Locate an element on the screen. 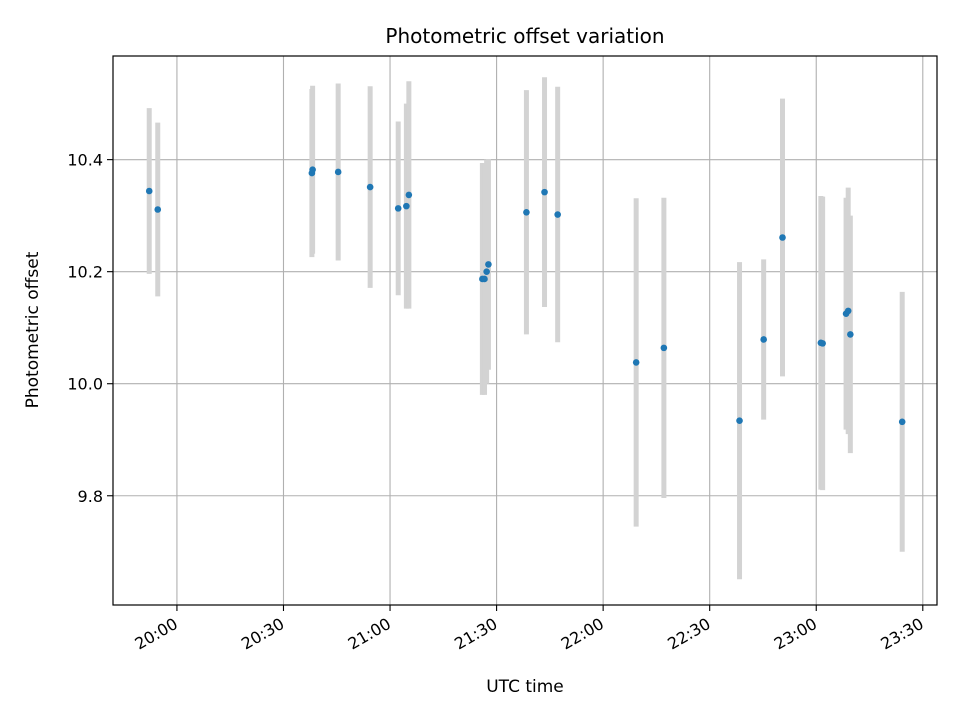  y-tick-label: 10.4 is located at coordinates (85, 160).